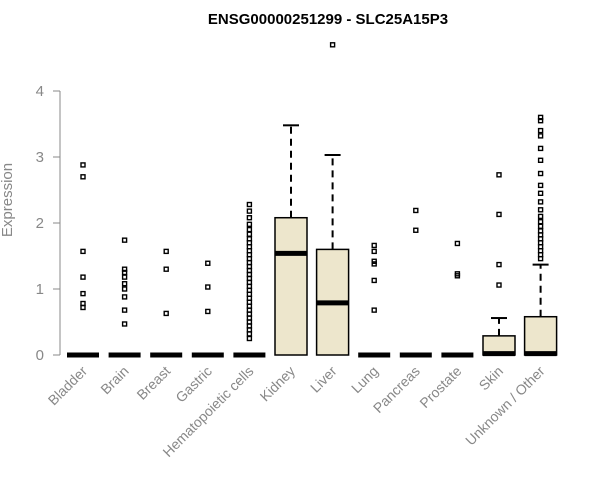 This screenshot has height=500, width=600. What do you see at coordinates (505, 406) in the screenshot?
I see `x-tick-label: Unknown / Other` at bounding box center [505, 406].